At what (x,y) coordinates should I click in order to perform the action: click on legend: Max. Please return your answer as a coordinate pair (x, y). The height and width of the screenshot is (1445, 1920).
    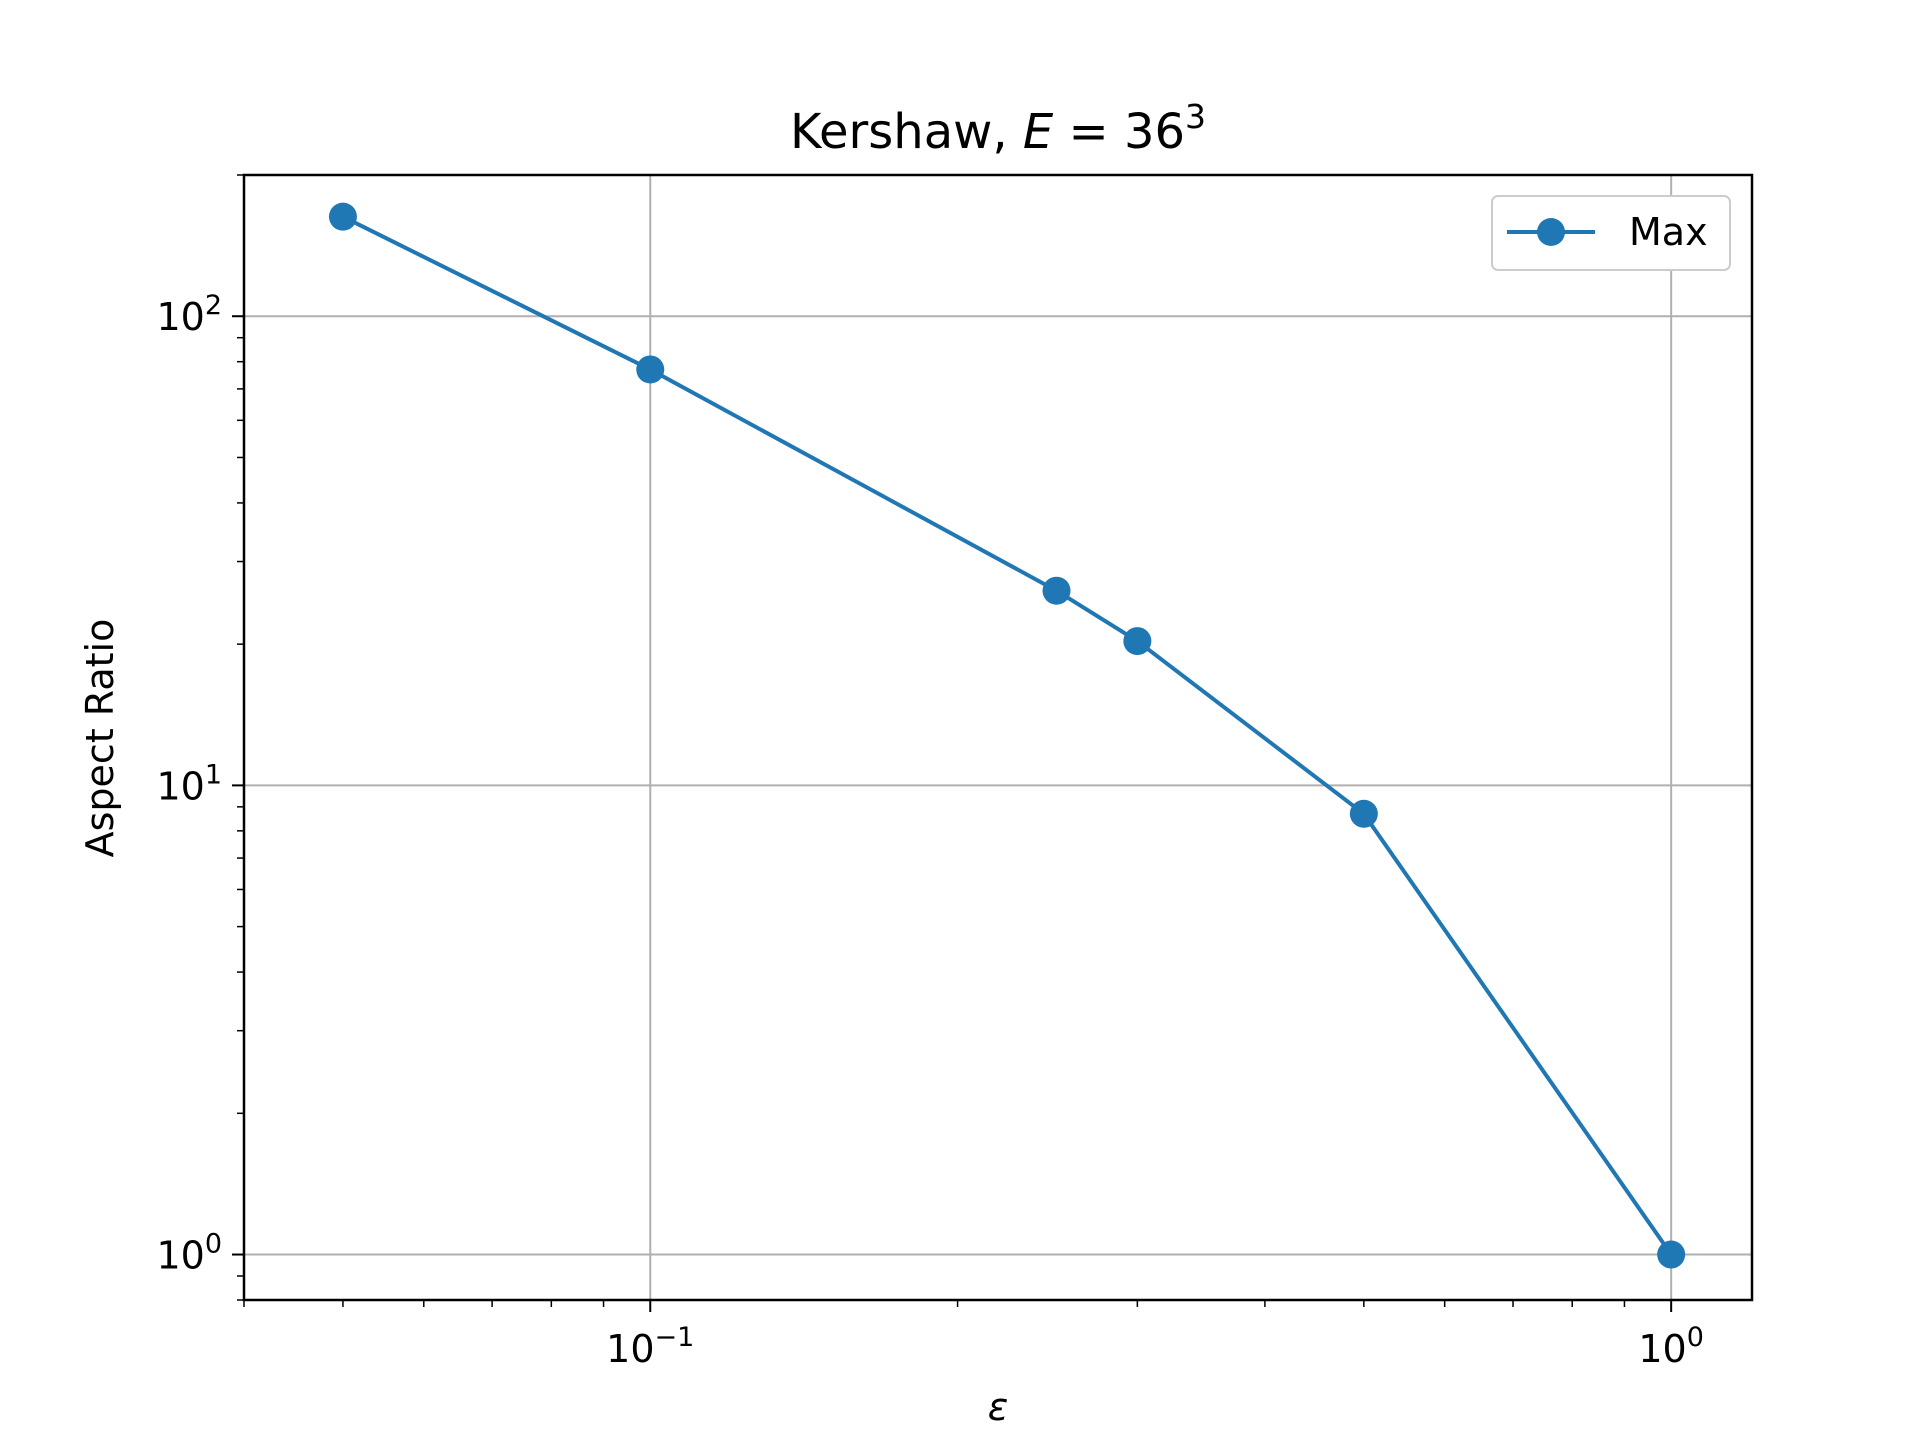
    Looking at the image, I should click on (1611, 233).